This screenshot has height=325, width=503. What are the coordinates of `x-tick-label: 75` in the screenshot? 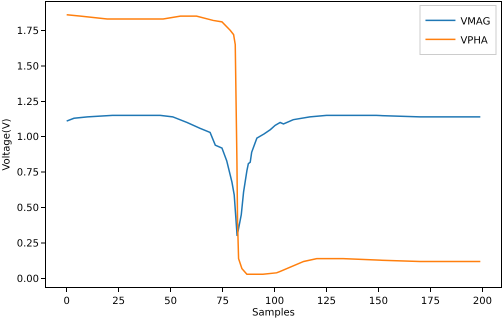 It's located at (222, 301).